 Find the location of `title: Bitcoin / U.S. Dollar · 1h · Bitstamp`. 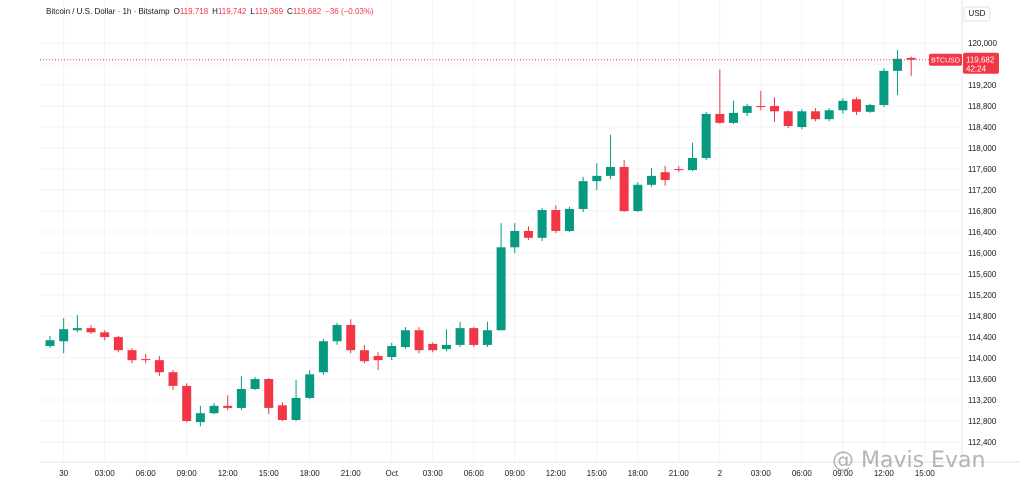

title: Bitcoin / U.S. Dollar · 1h · Bitstamp is located at coordinates (108, 11).